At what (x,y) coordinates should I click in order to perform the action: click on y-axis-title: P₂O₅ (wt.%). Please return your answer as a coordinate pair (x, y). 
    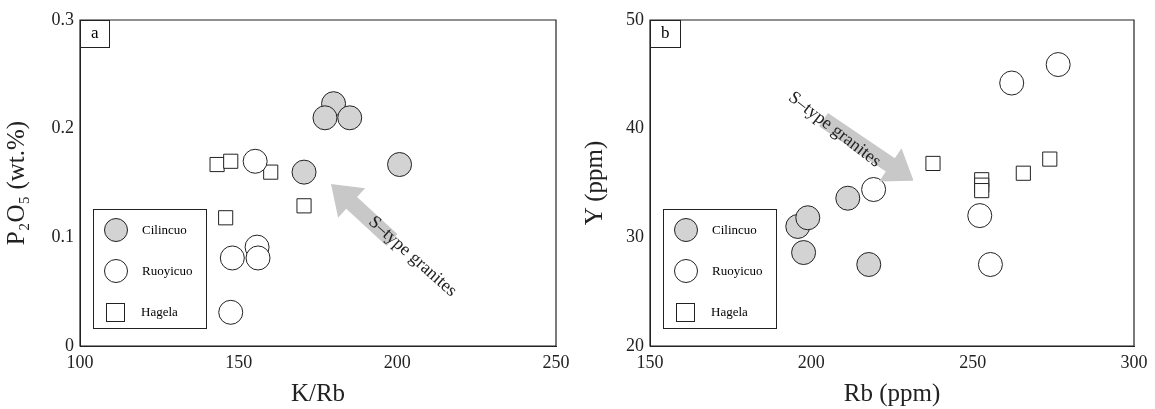
    Looking at the image, I should click on (15, 183).